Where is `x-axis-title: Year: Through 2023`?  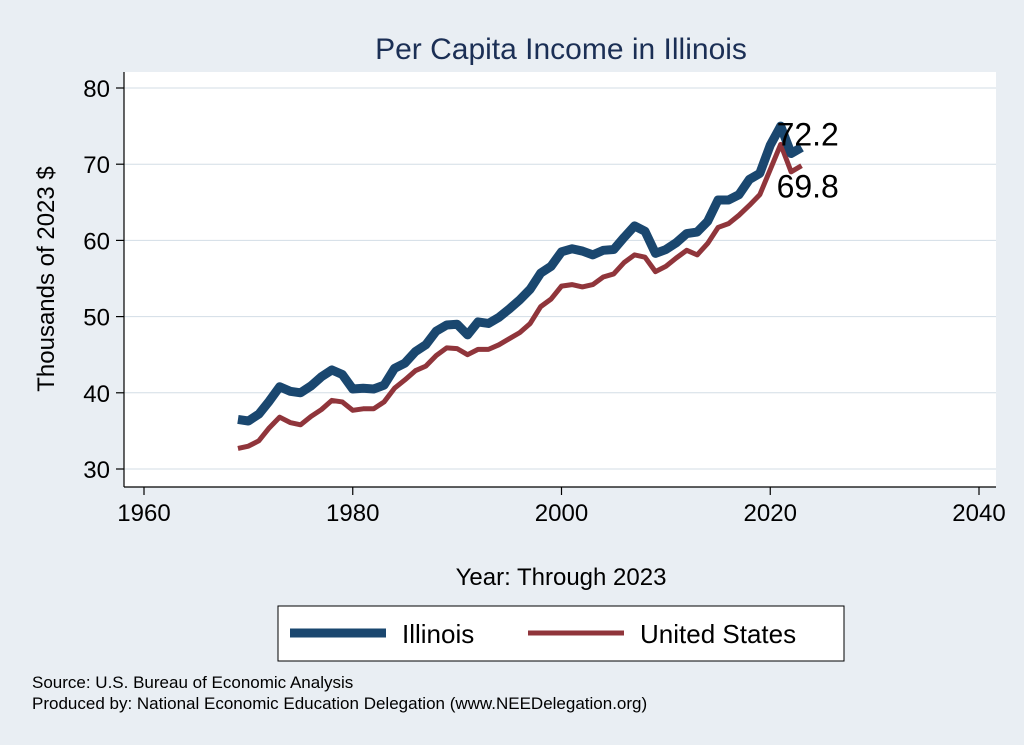 x-axis-title: Year: Through 2023 is located at coordinates (561, 577).